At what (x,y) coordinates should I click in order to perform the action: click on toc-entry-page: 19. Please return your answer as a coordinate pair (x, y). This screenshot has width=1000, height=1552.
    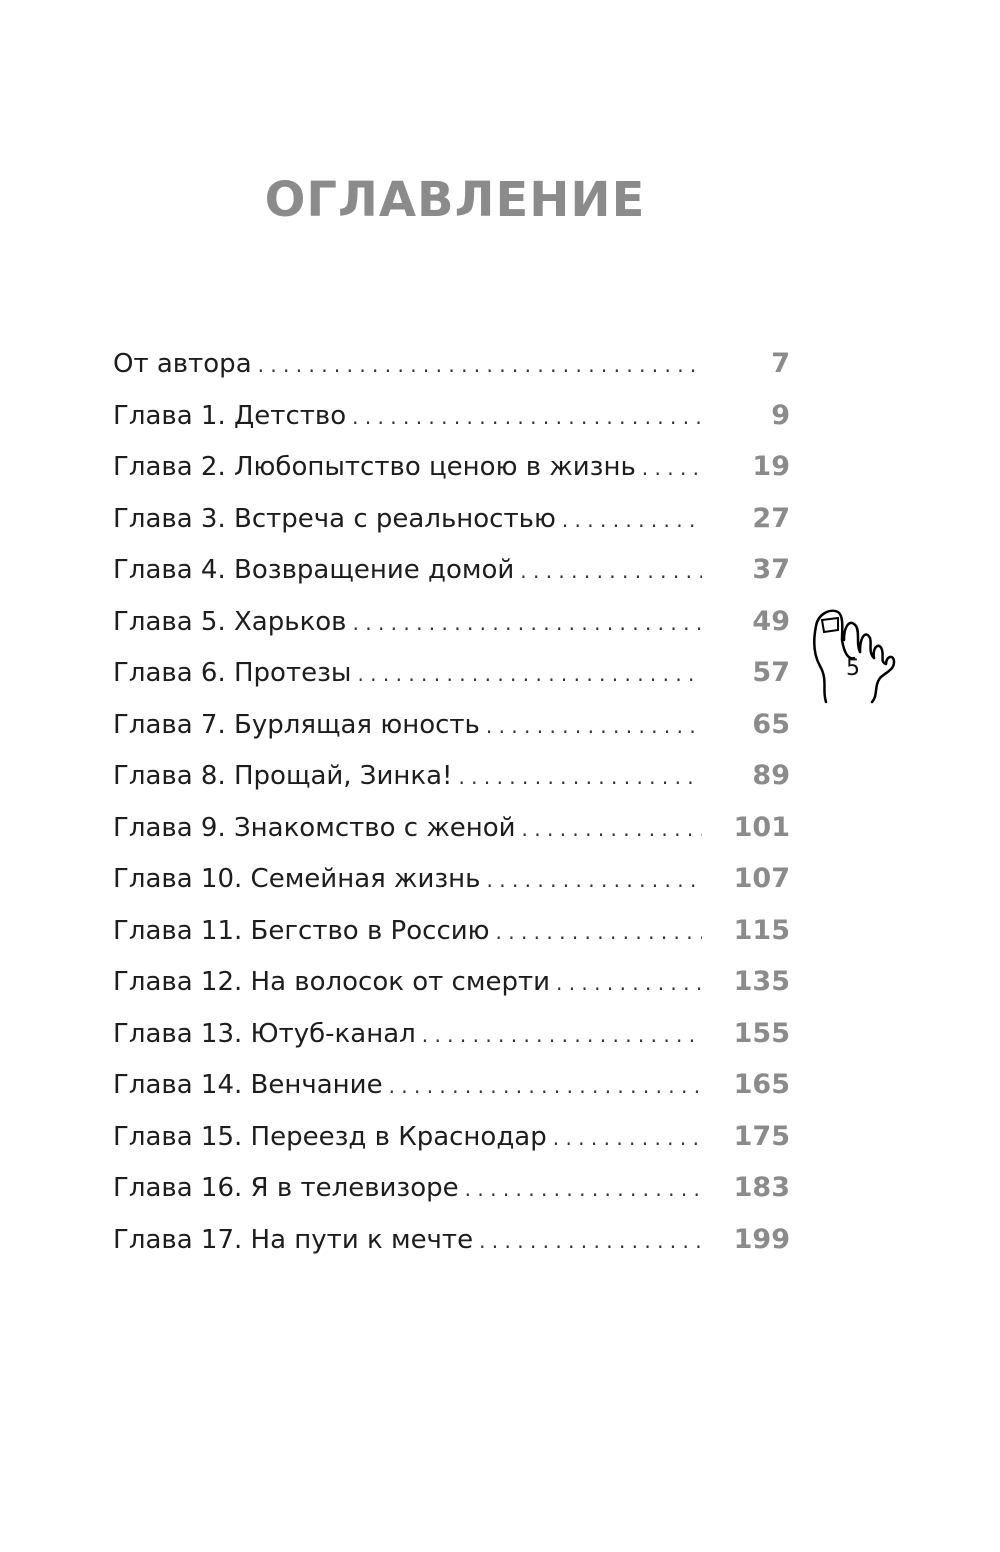
    Looking at the image, I should click on (771, 466).